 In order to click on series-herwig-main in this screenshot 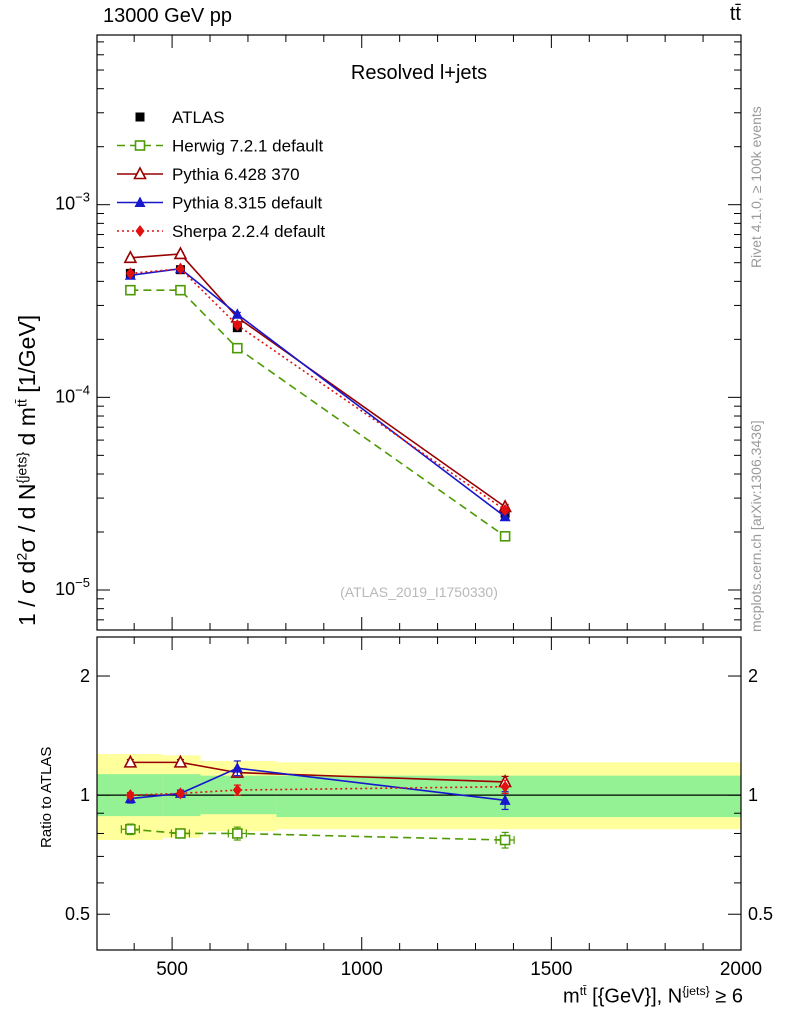, I will do `click(318, 413)`.